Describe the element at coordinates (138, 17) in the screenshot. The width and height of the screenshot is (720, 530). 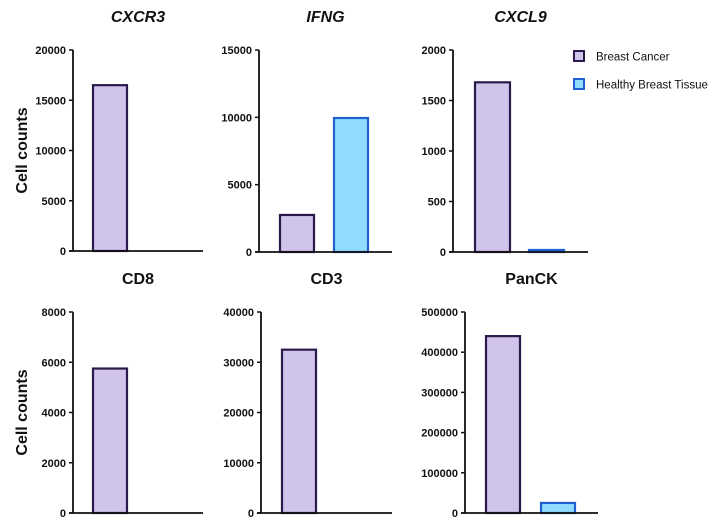
I see `panel-title: CXCR3` at that location.